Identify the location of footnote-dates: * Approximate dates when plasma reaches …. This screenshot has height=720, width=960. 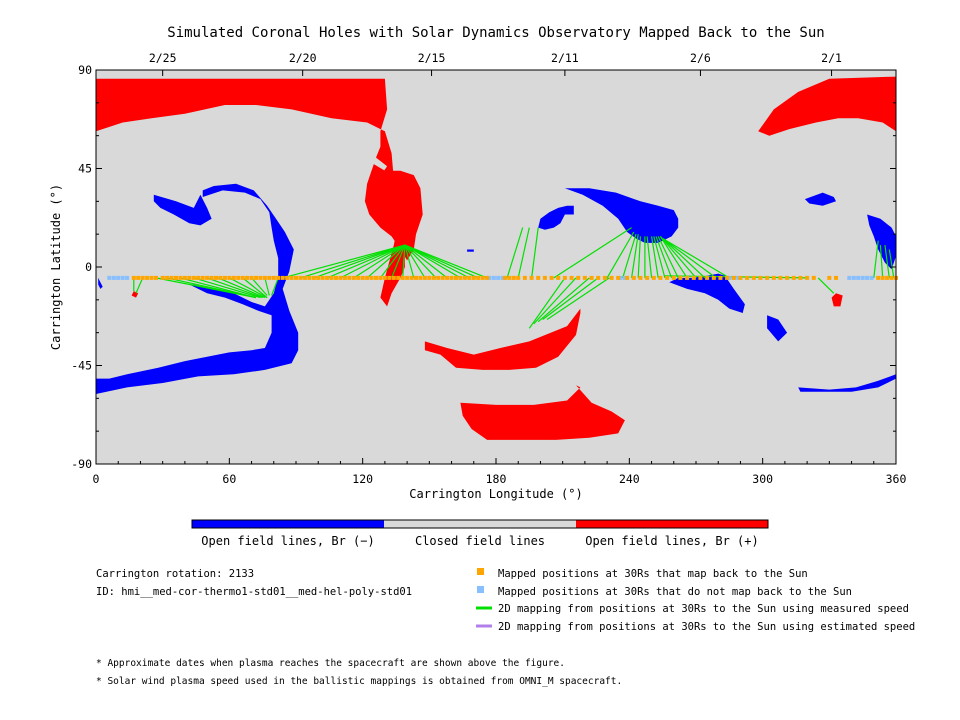
(330, 663).